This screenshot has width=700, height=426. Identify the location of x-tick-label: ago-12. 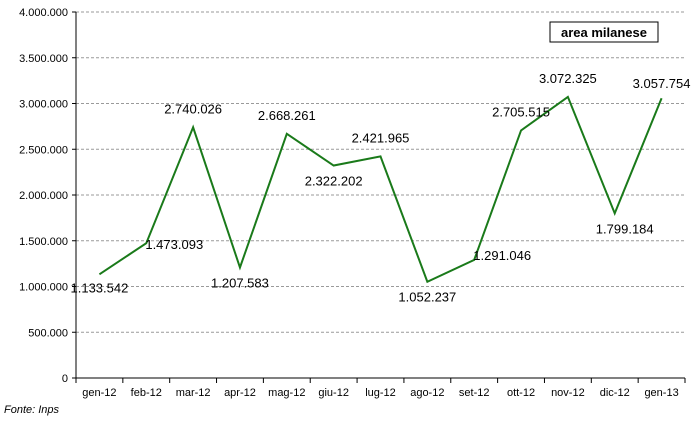
(427, 393).